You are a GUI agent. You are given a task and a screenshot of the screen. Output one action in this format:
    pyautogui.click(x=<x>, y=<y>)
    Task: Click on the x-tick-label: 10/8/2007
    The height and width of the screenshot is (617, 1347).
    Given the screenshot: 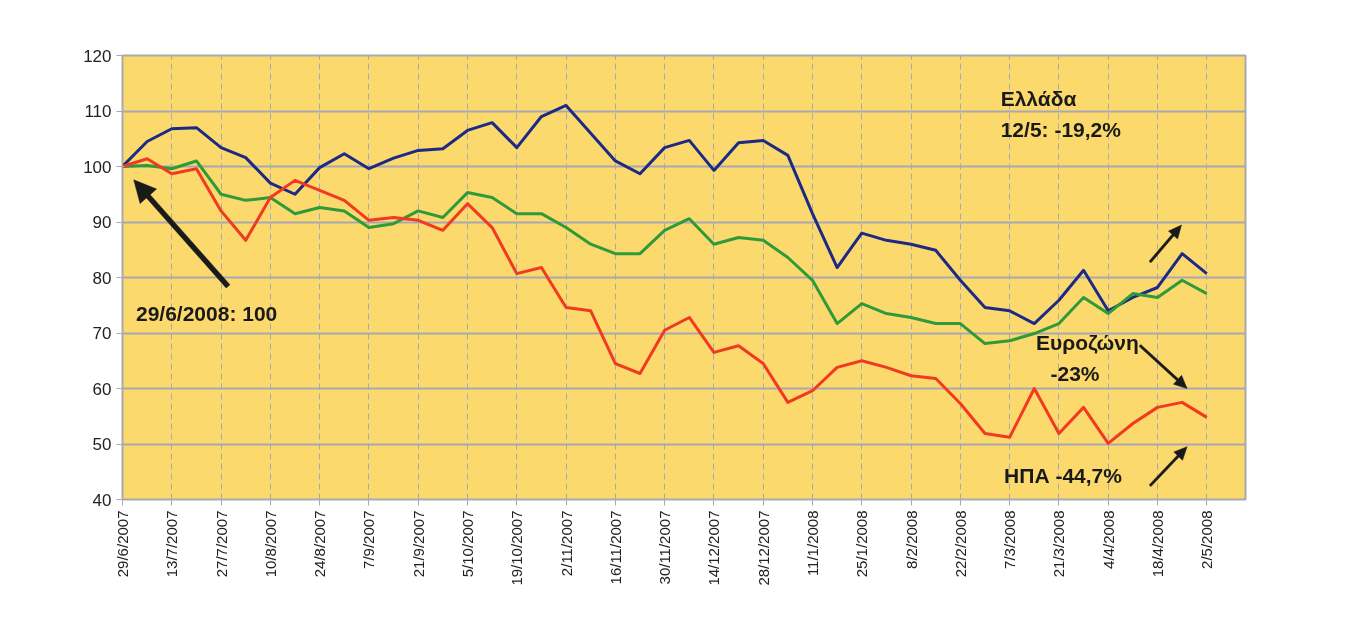 What is the action you would take?
    pyautogui.click(x=270, y=544)
    